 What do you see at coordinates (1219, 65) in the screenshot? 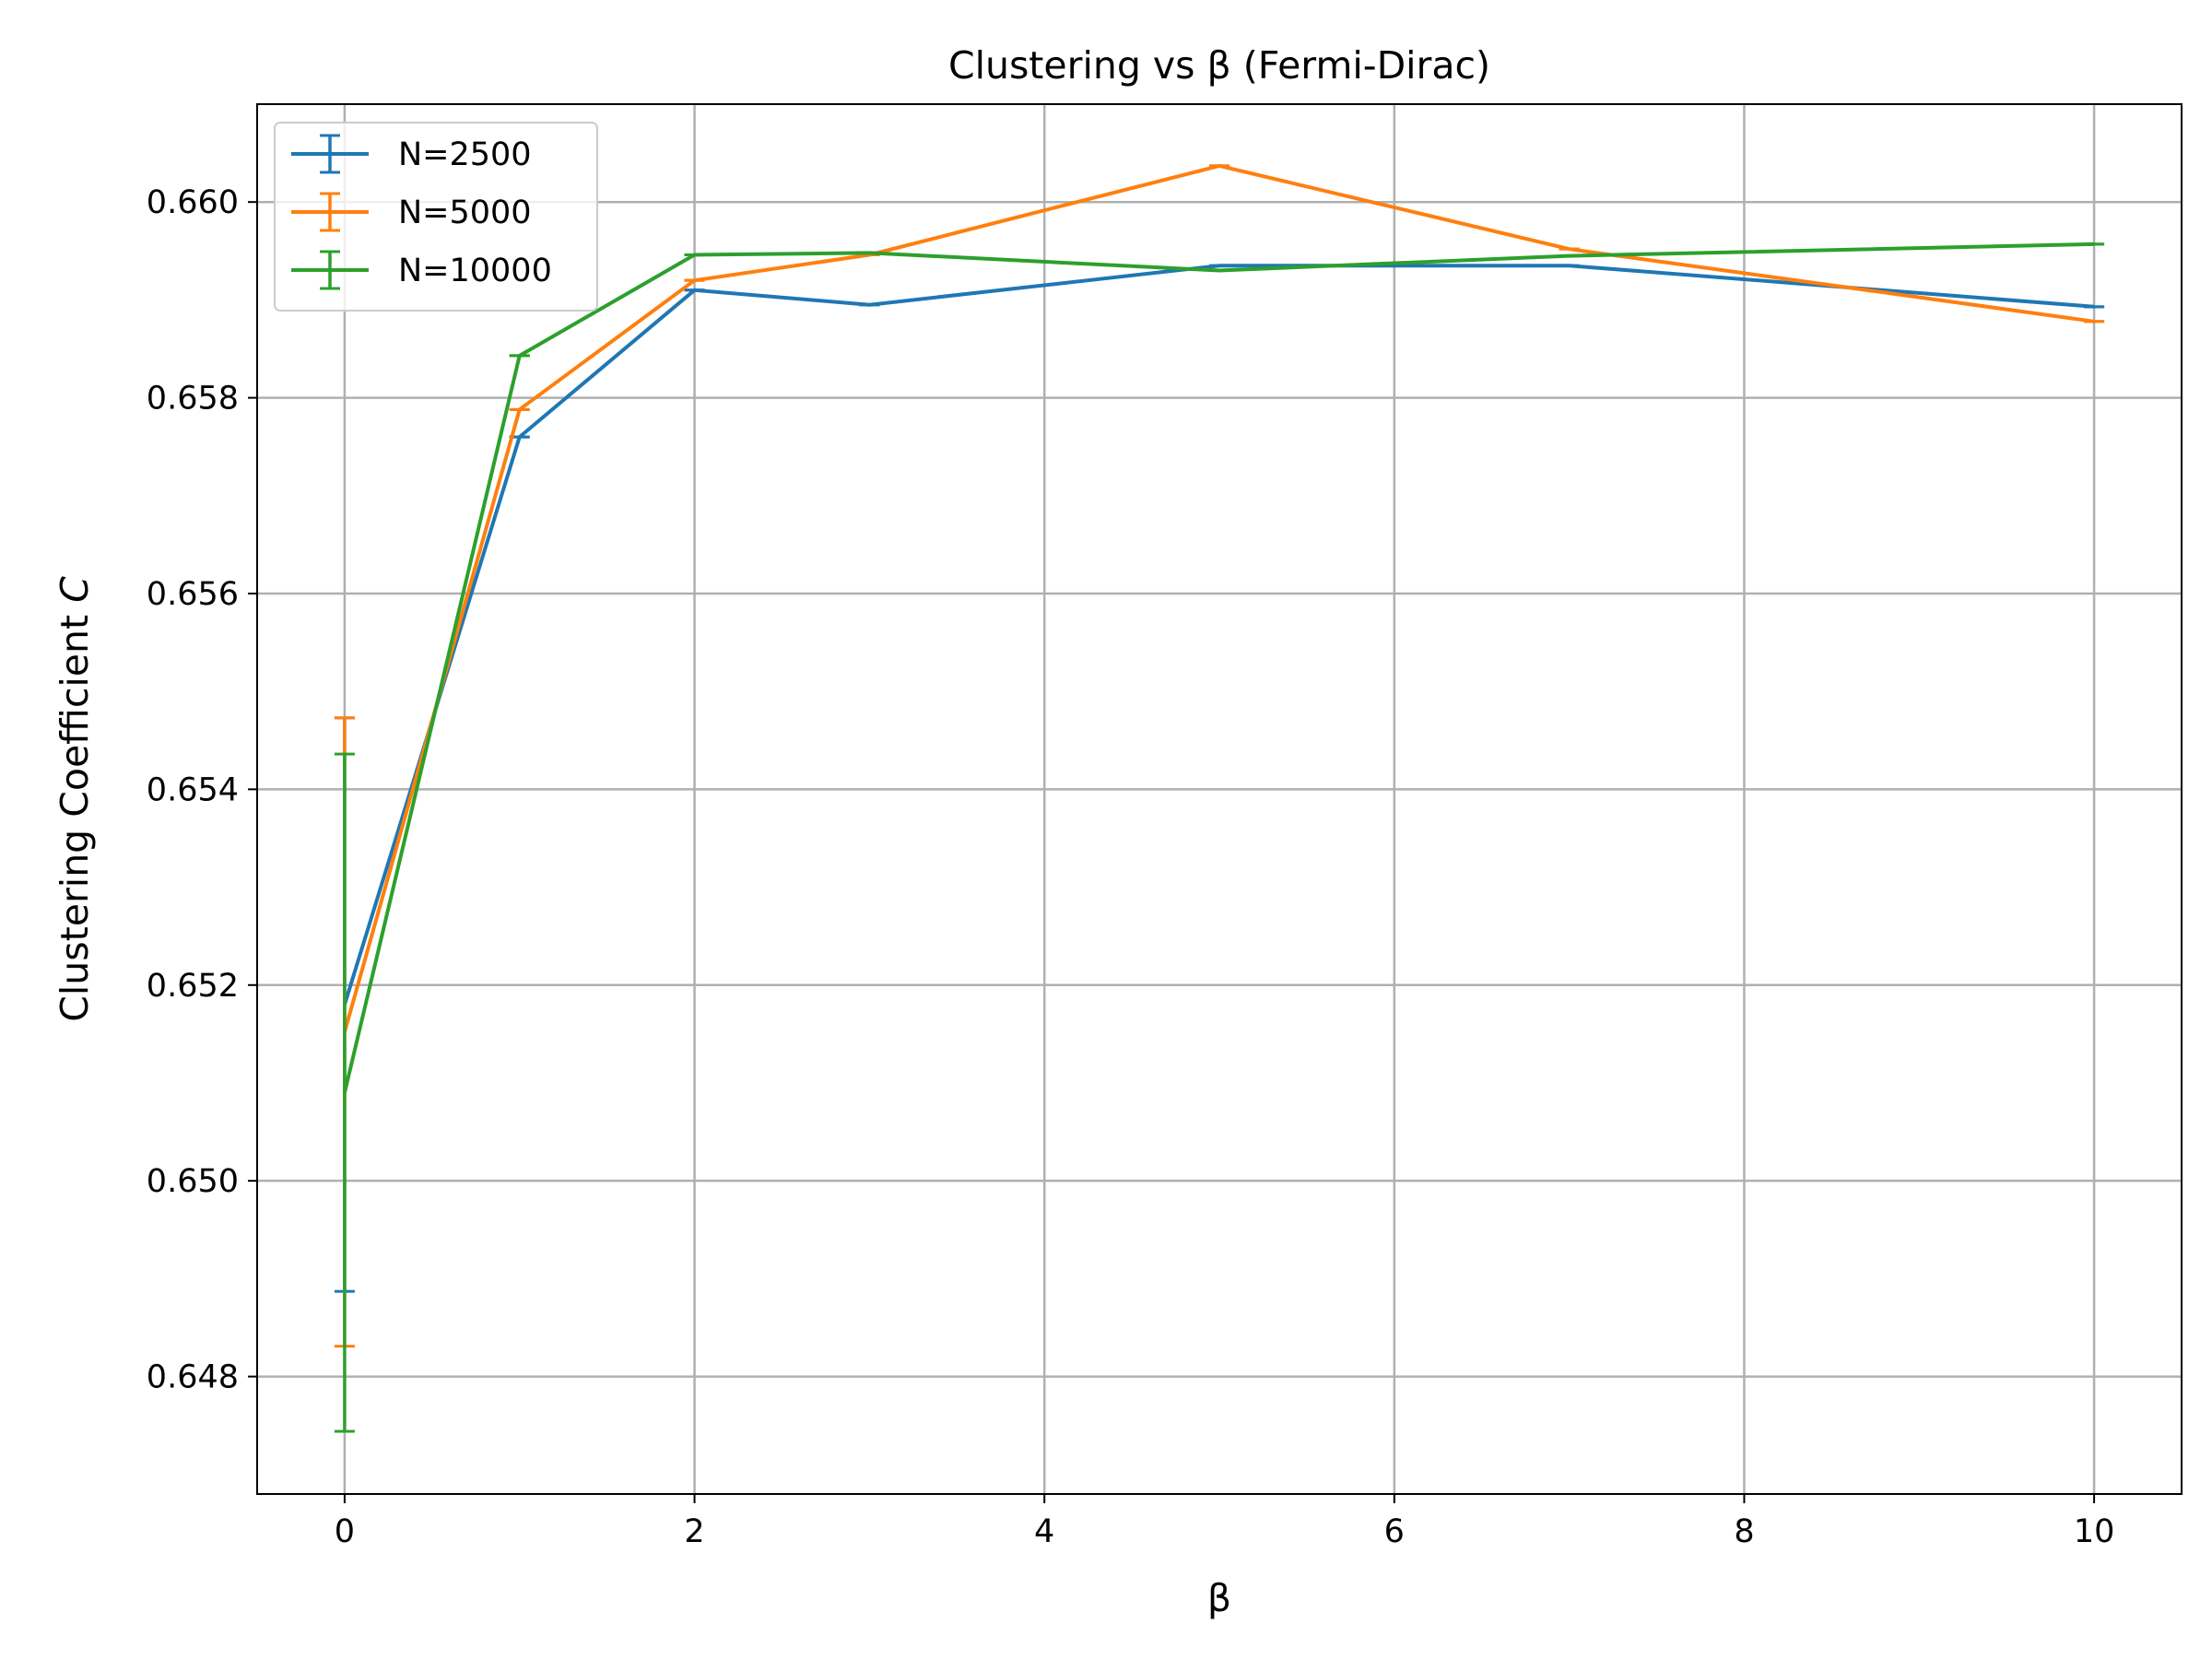
I see `chart-title: Clustering vs β (Fermi-Dirac)` at bounding box center [1219, 65].